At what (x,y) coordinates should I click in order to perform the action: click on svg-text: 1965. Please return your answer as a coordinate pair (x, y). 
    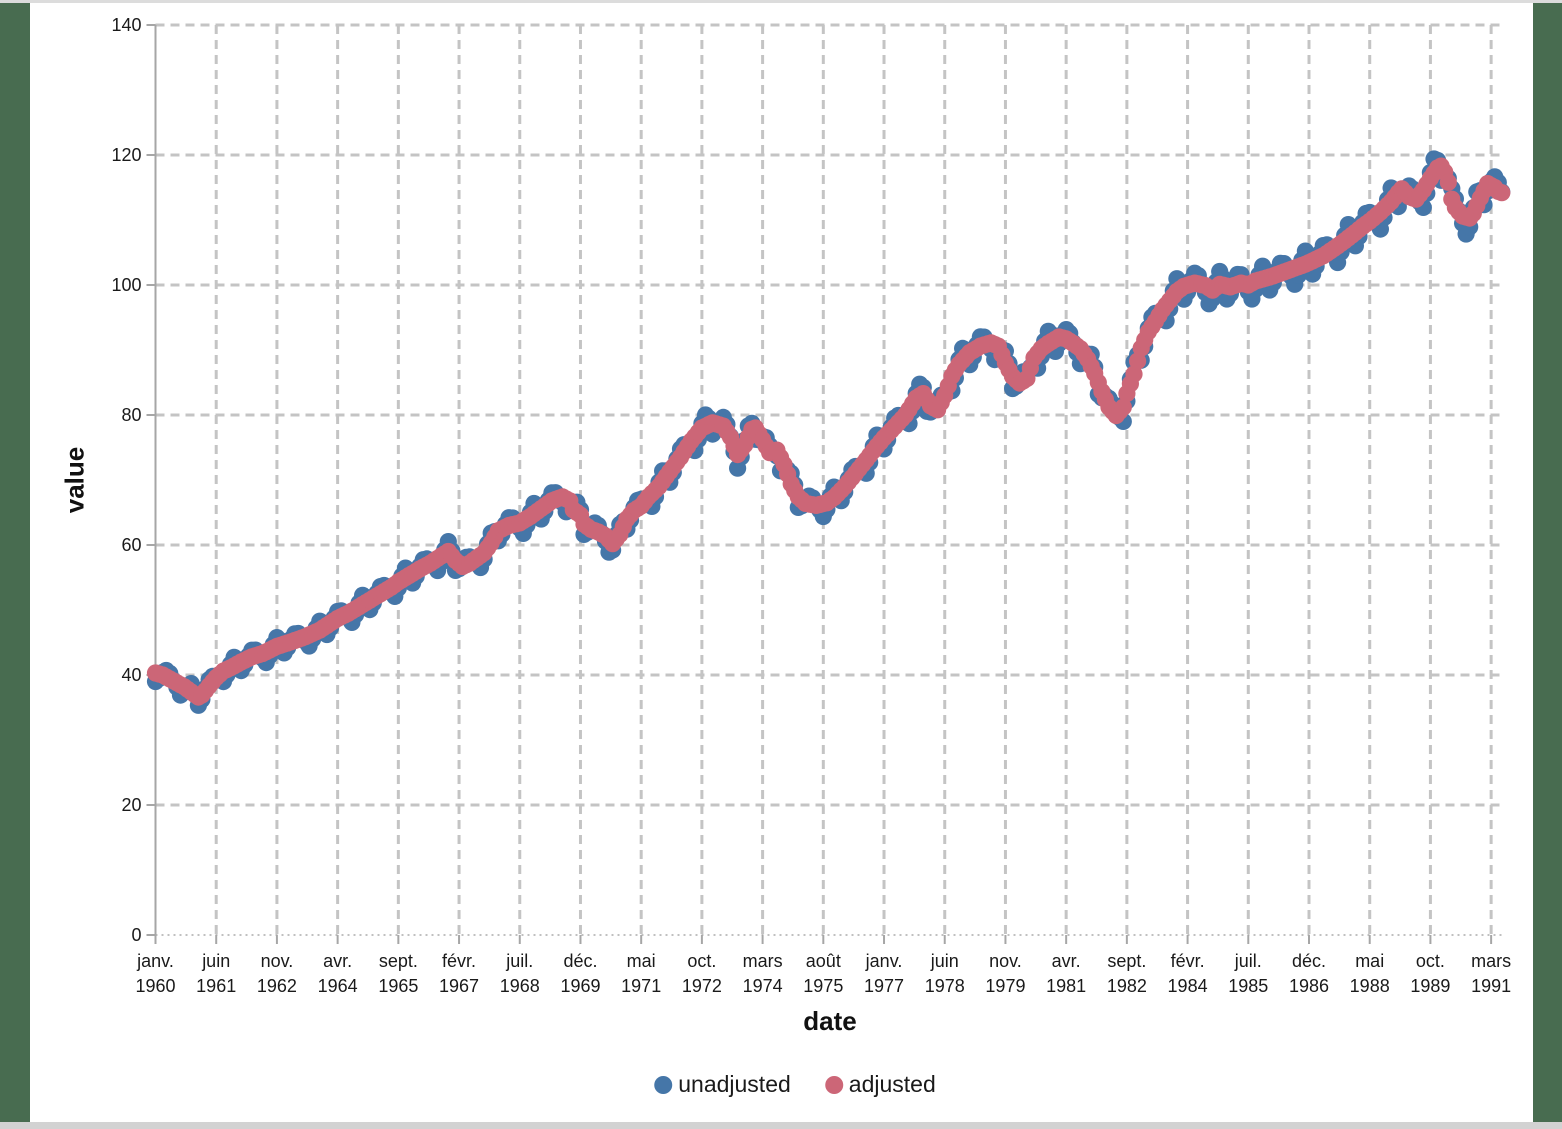
    Looking at the image, I should click on (398, 986).